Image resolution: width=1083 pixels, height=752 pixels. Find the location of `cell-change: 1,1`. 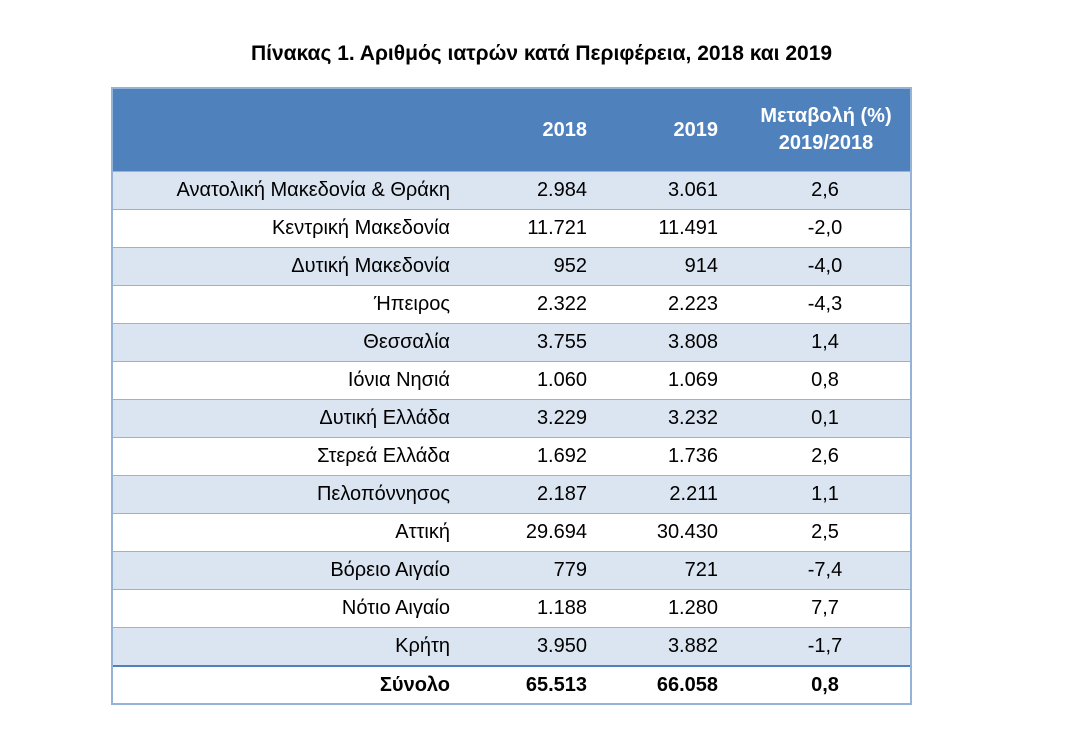

cell-change: 1,1 is located at coordinates (825, 494).